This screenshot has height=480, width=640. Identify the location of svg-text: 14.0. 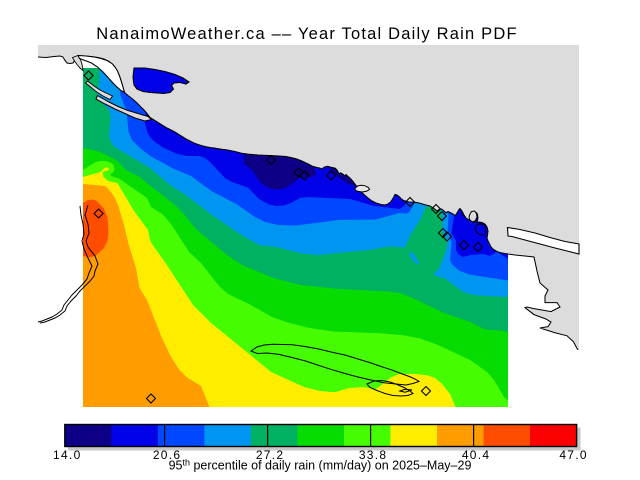
(67, 455).